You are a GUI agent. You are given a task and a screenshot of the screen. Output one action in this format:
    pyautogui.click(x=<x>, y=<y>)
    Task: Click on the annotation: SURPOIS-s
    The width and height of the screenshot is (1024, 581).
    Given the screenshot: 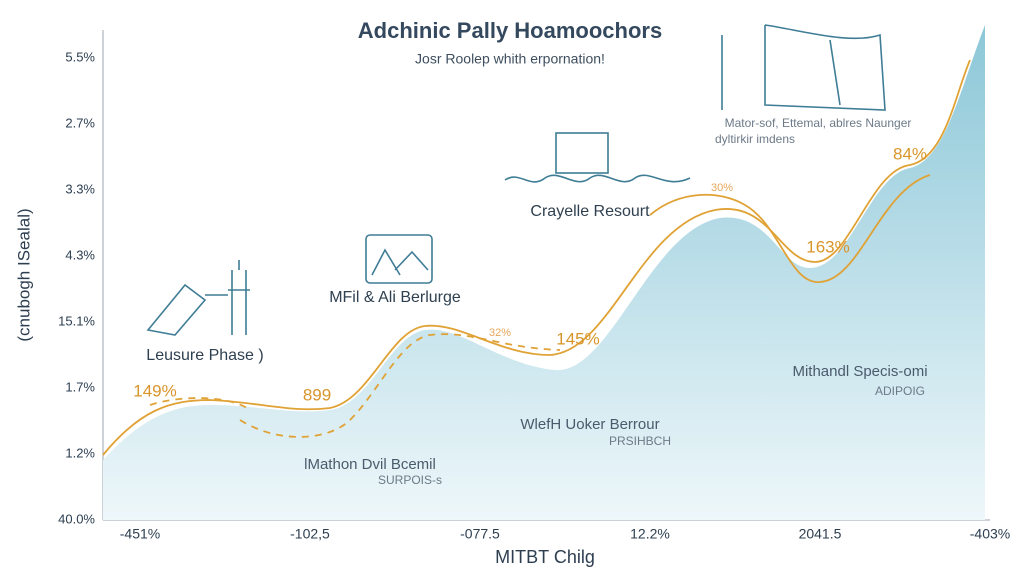 What is the action you would take?
    pyautogui.click(x=410, y=480)
    